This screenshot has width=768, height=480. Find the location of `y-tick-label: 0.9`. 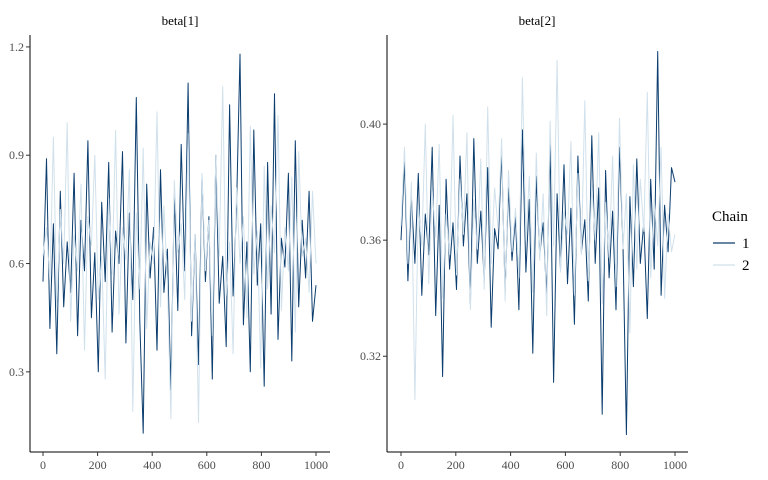

y-tick-label: 0.9 is located at coordinates (16, 155).